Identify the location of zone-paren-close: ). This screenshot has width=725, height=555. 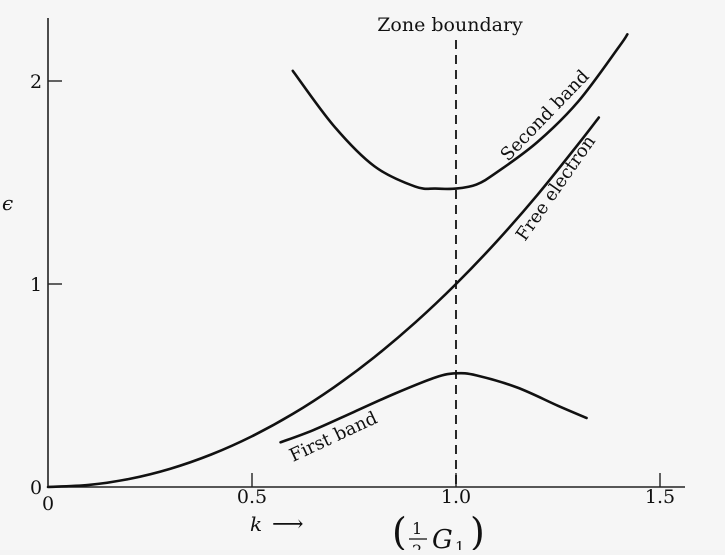
(477, 530).